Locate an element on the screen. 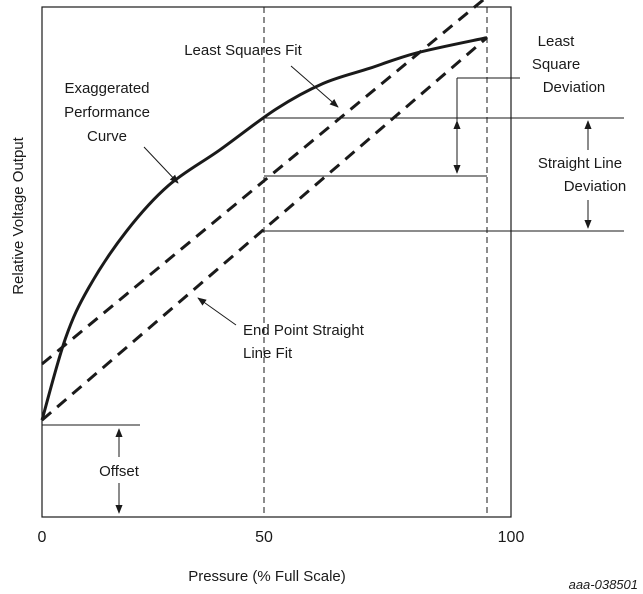 This screenshot has height=594, width=643. x-axis-label: Pressure (% Full Scale) is located at coordinates (267, 576).